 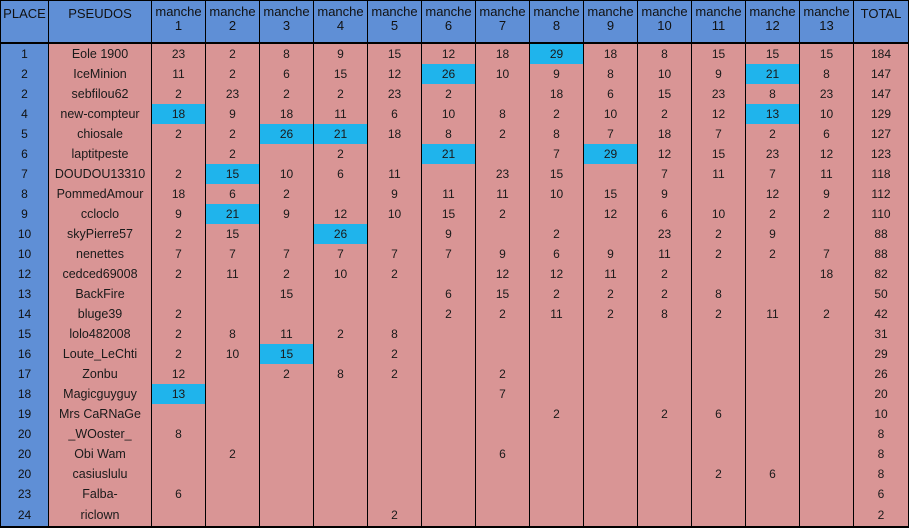 What do you see at coordinates (826, 25) in the screenshot?
I see `header-manche-number: 13` at bounding box center [826, 25].